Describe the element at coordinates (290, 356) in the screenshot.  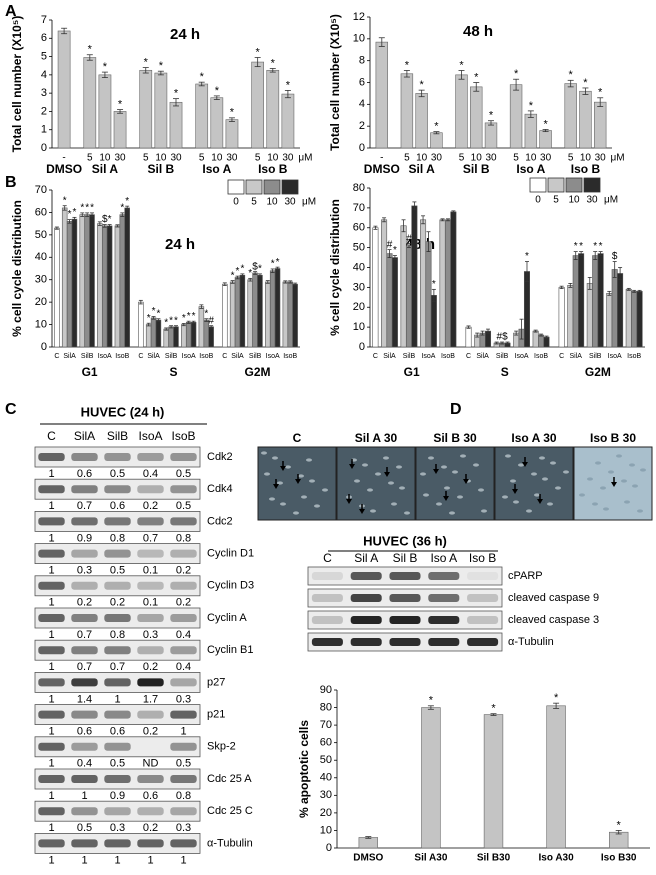
I see `x-tick-label: IsoB` at that location.